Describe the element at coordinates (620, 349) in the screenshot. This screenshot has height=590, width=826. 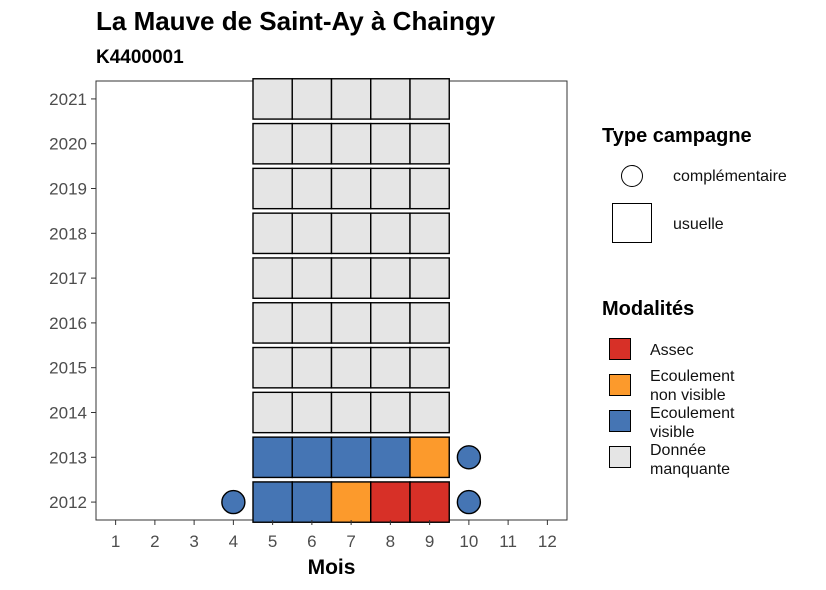
I see `legend-key-assec` at that location.